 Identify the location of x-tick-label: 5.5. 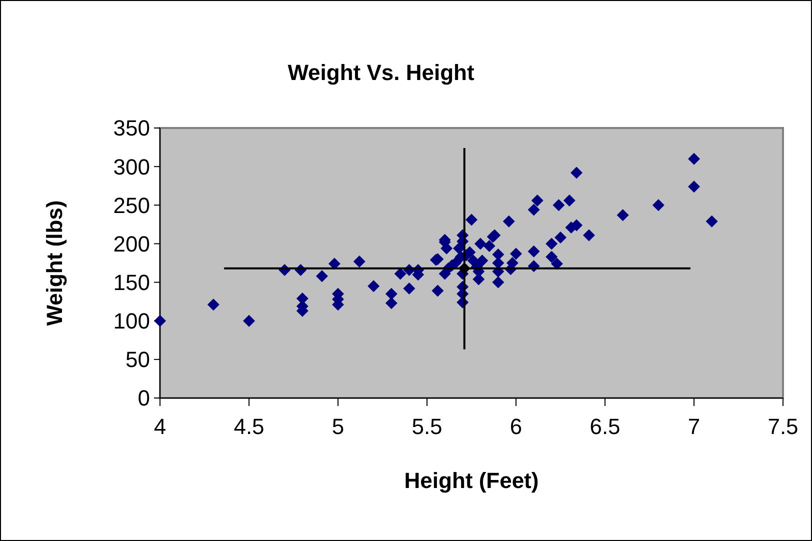
(427, 426).